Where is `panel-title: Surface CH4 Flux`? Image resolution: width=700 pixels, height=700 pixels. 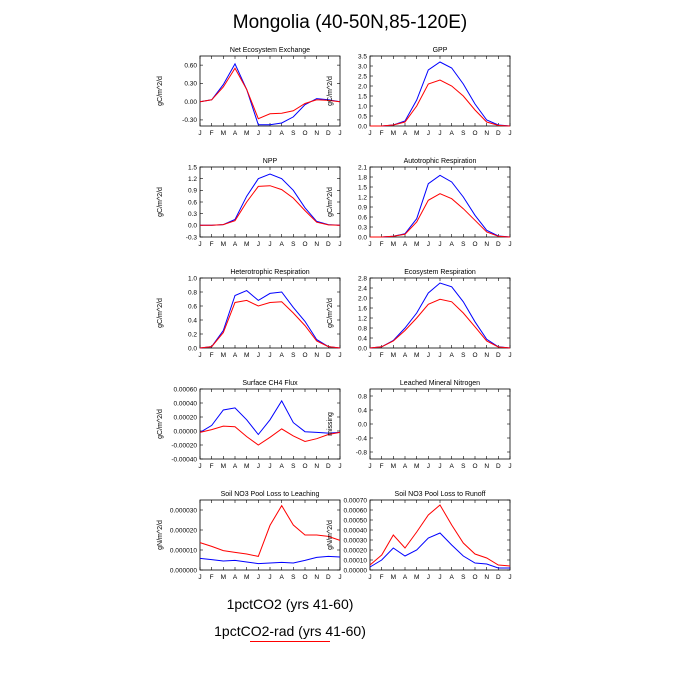 panel-title: Surface CH4 Flux is located at coordinates (270, 383).